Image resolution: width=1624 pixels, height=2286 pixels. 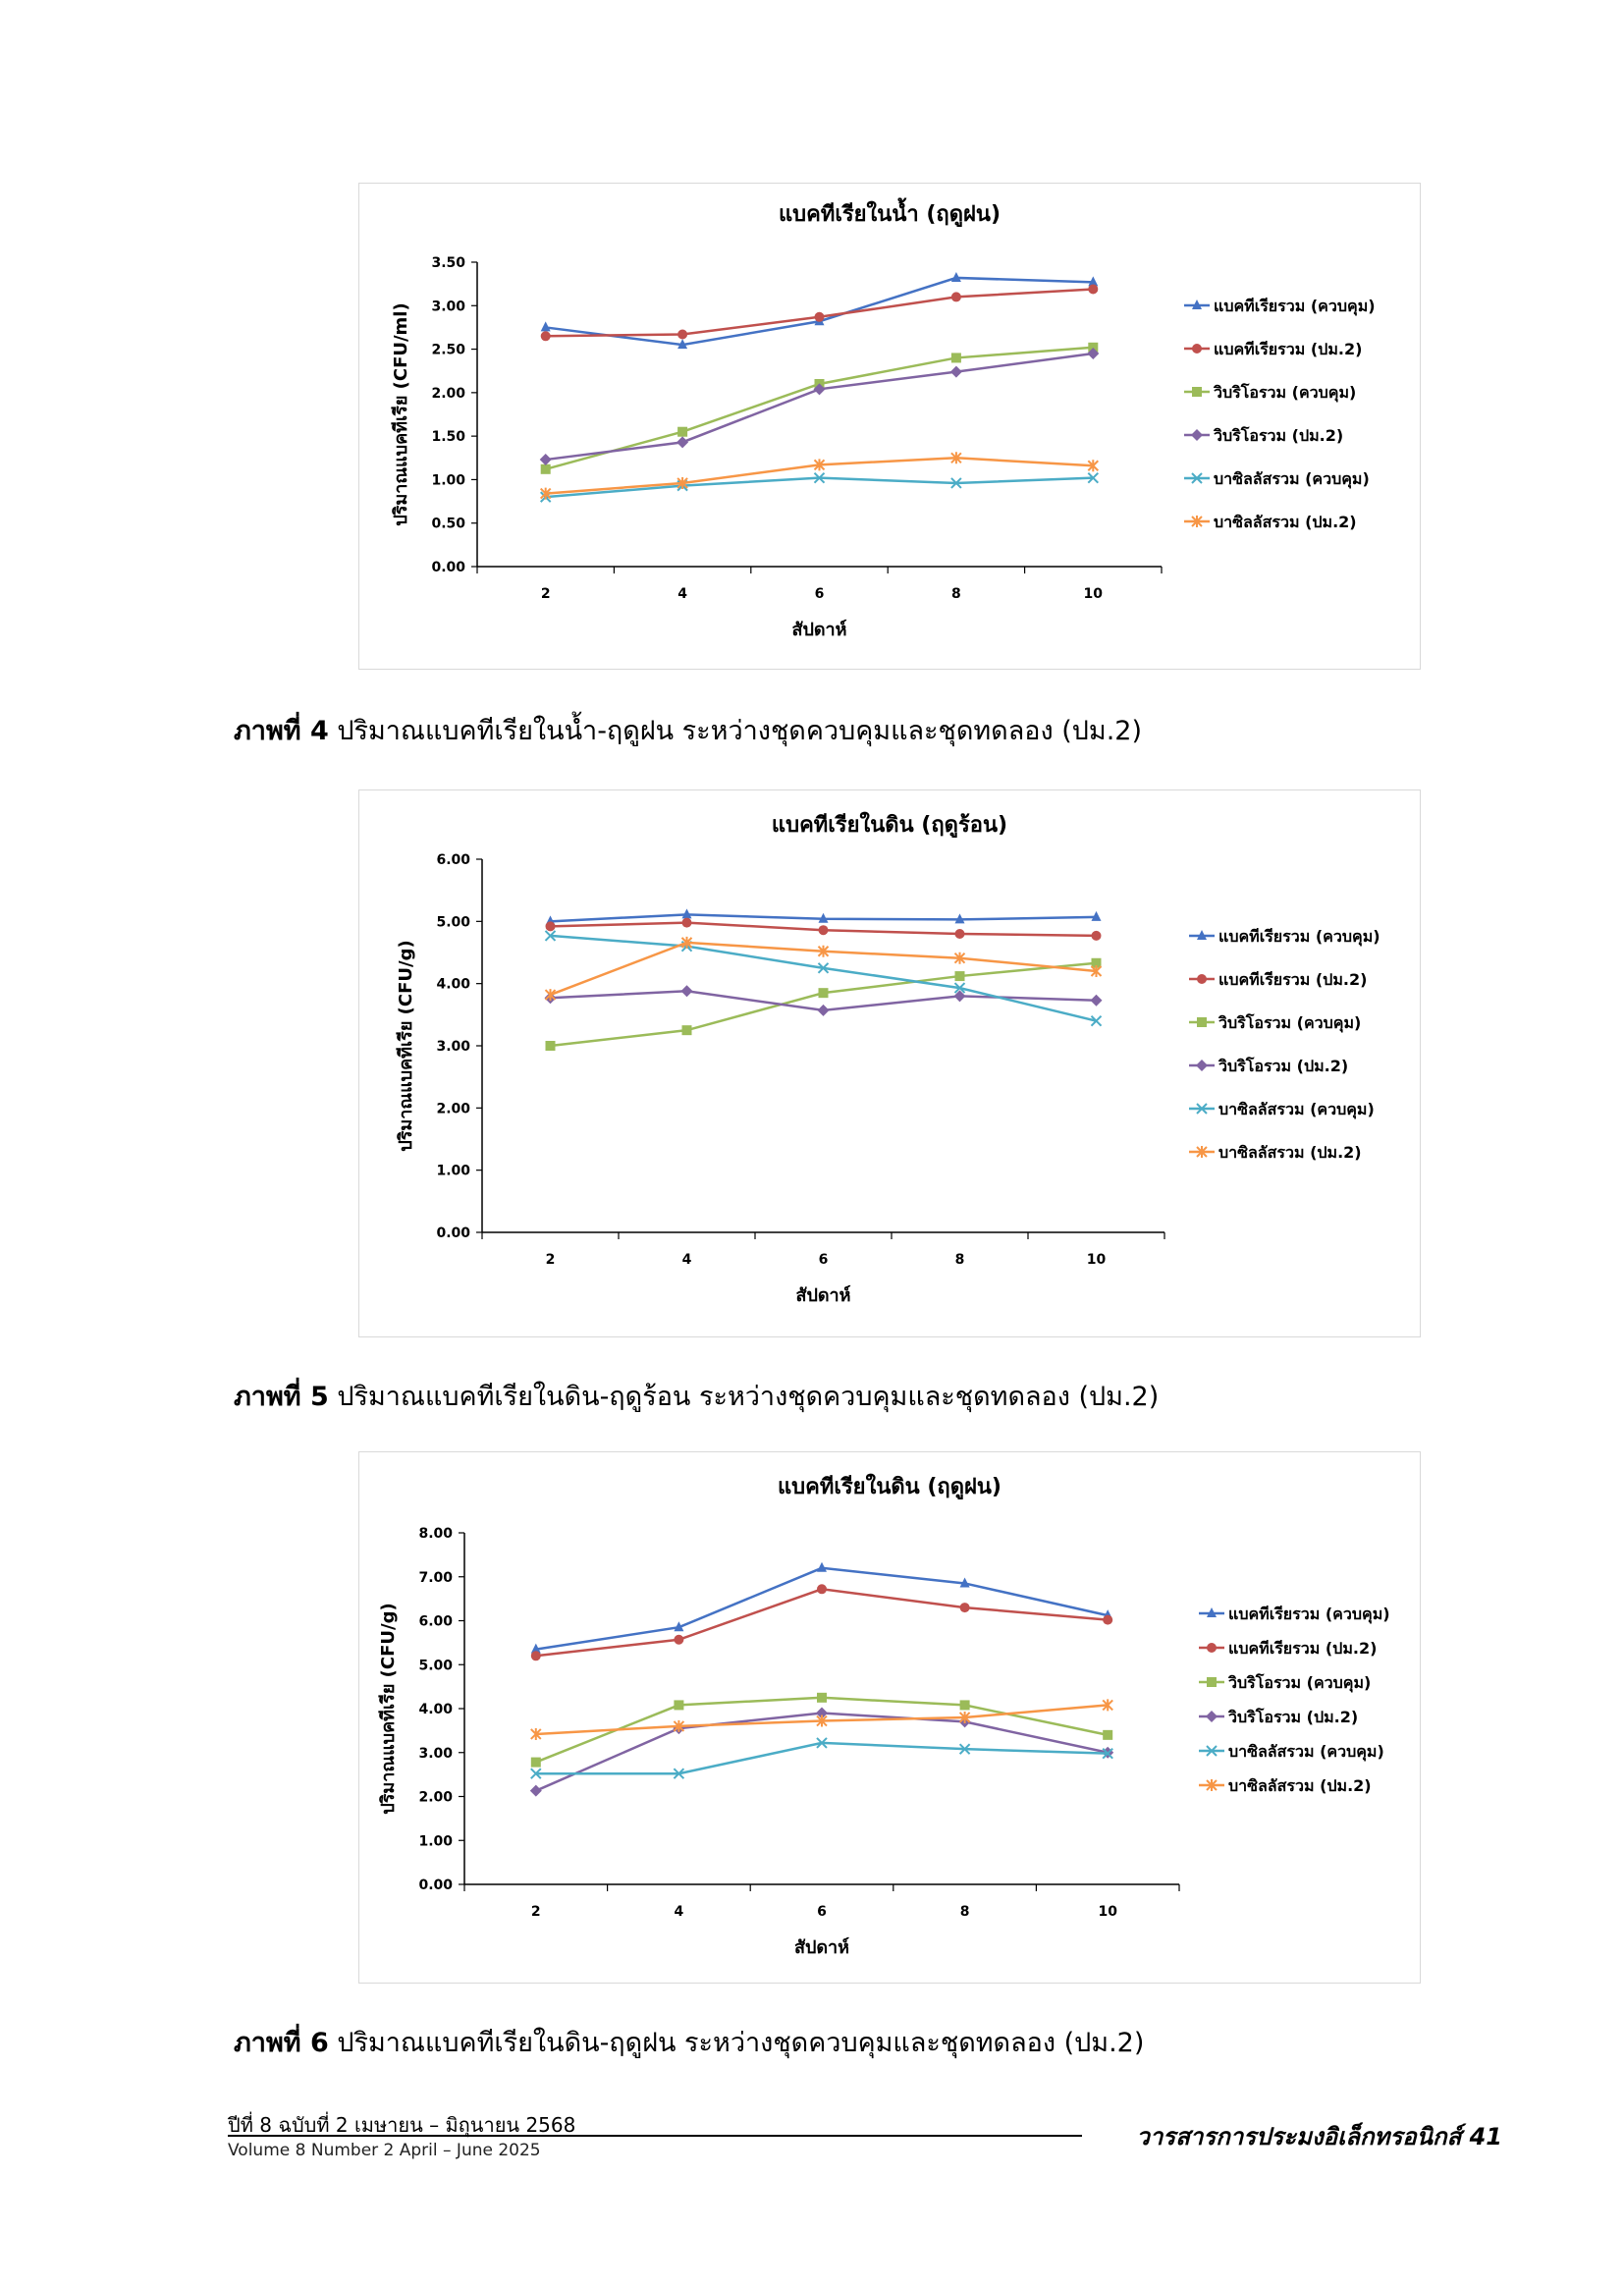 I want to click on chart-title: แบคทีเรียในดิน (ฤดูร้อน), so click(x=889, y=825).